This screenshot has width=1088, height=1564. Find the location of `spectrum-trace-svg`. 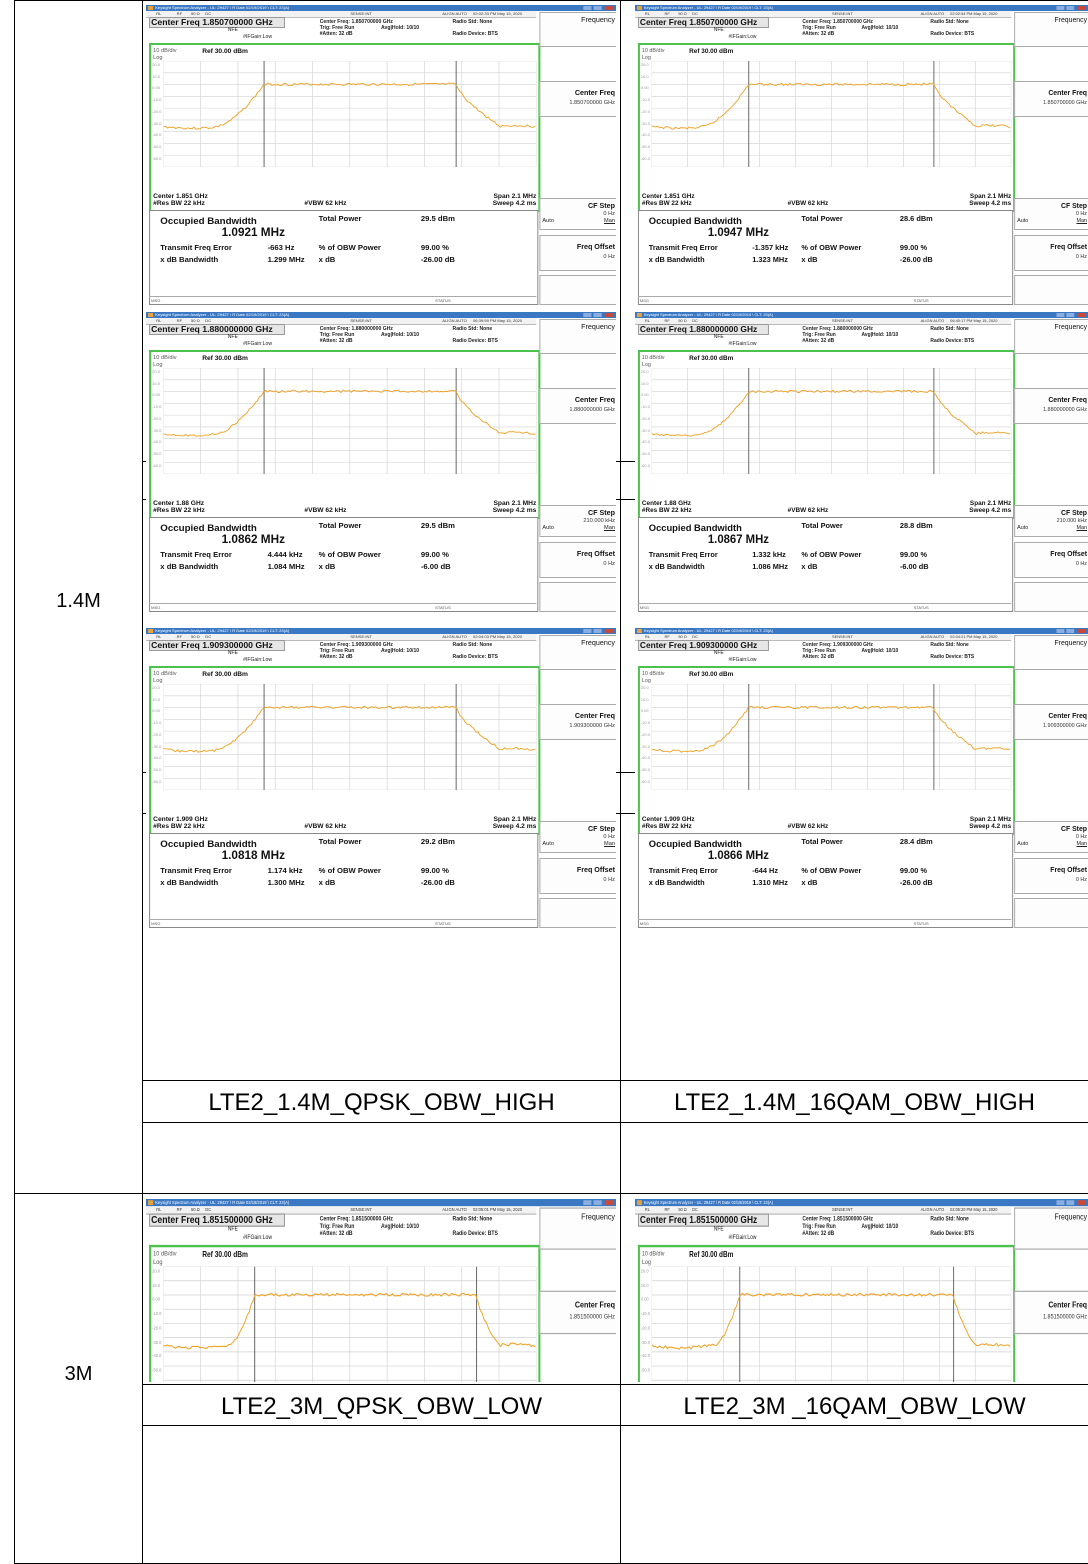

spectrum-trace-svg is located at coordinates (350, 114).